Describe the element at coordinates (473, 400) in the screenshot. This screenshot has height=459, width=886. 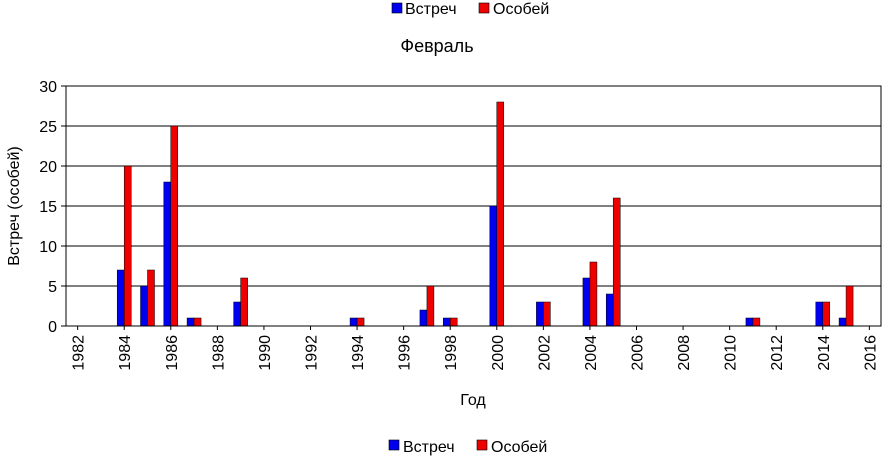
I see `x-axis-title: Год` at that location.